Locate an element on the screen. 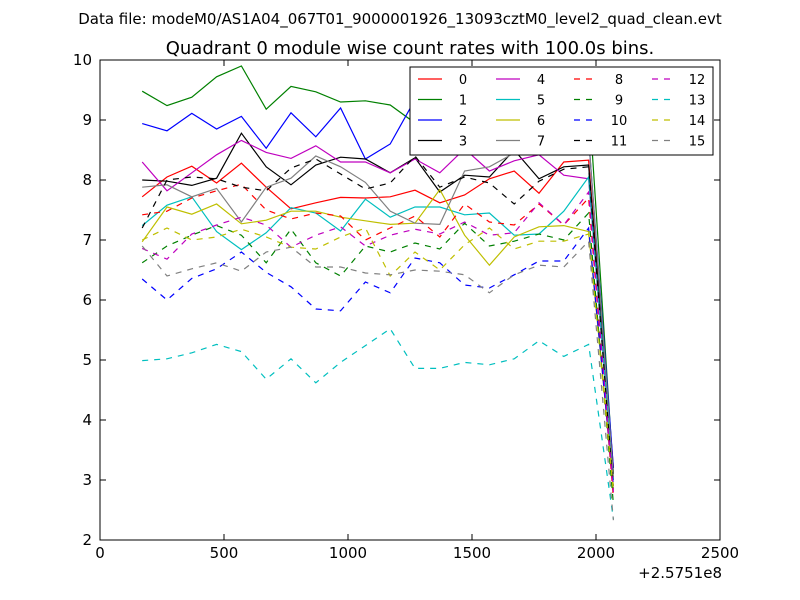 The width and height of the screenshot is (800, 600). x-tick-label: 1000 is located at coordinates (348, 553).